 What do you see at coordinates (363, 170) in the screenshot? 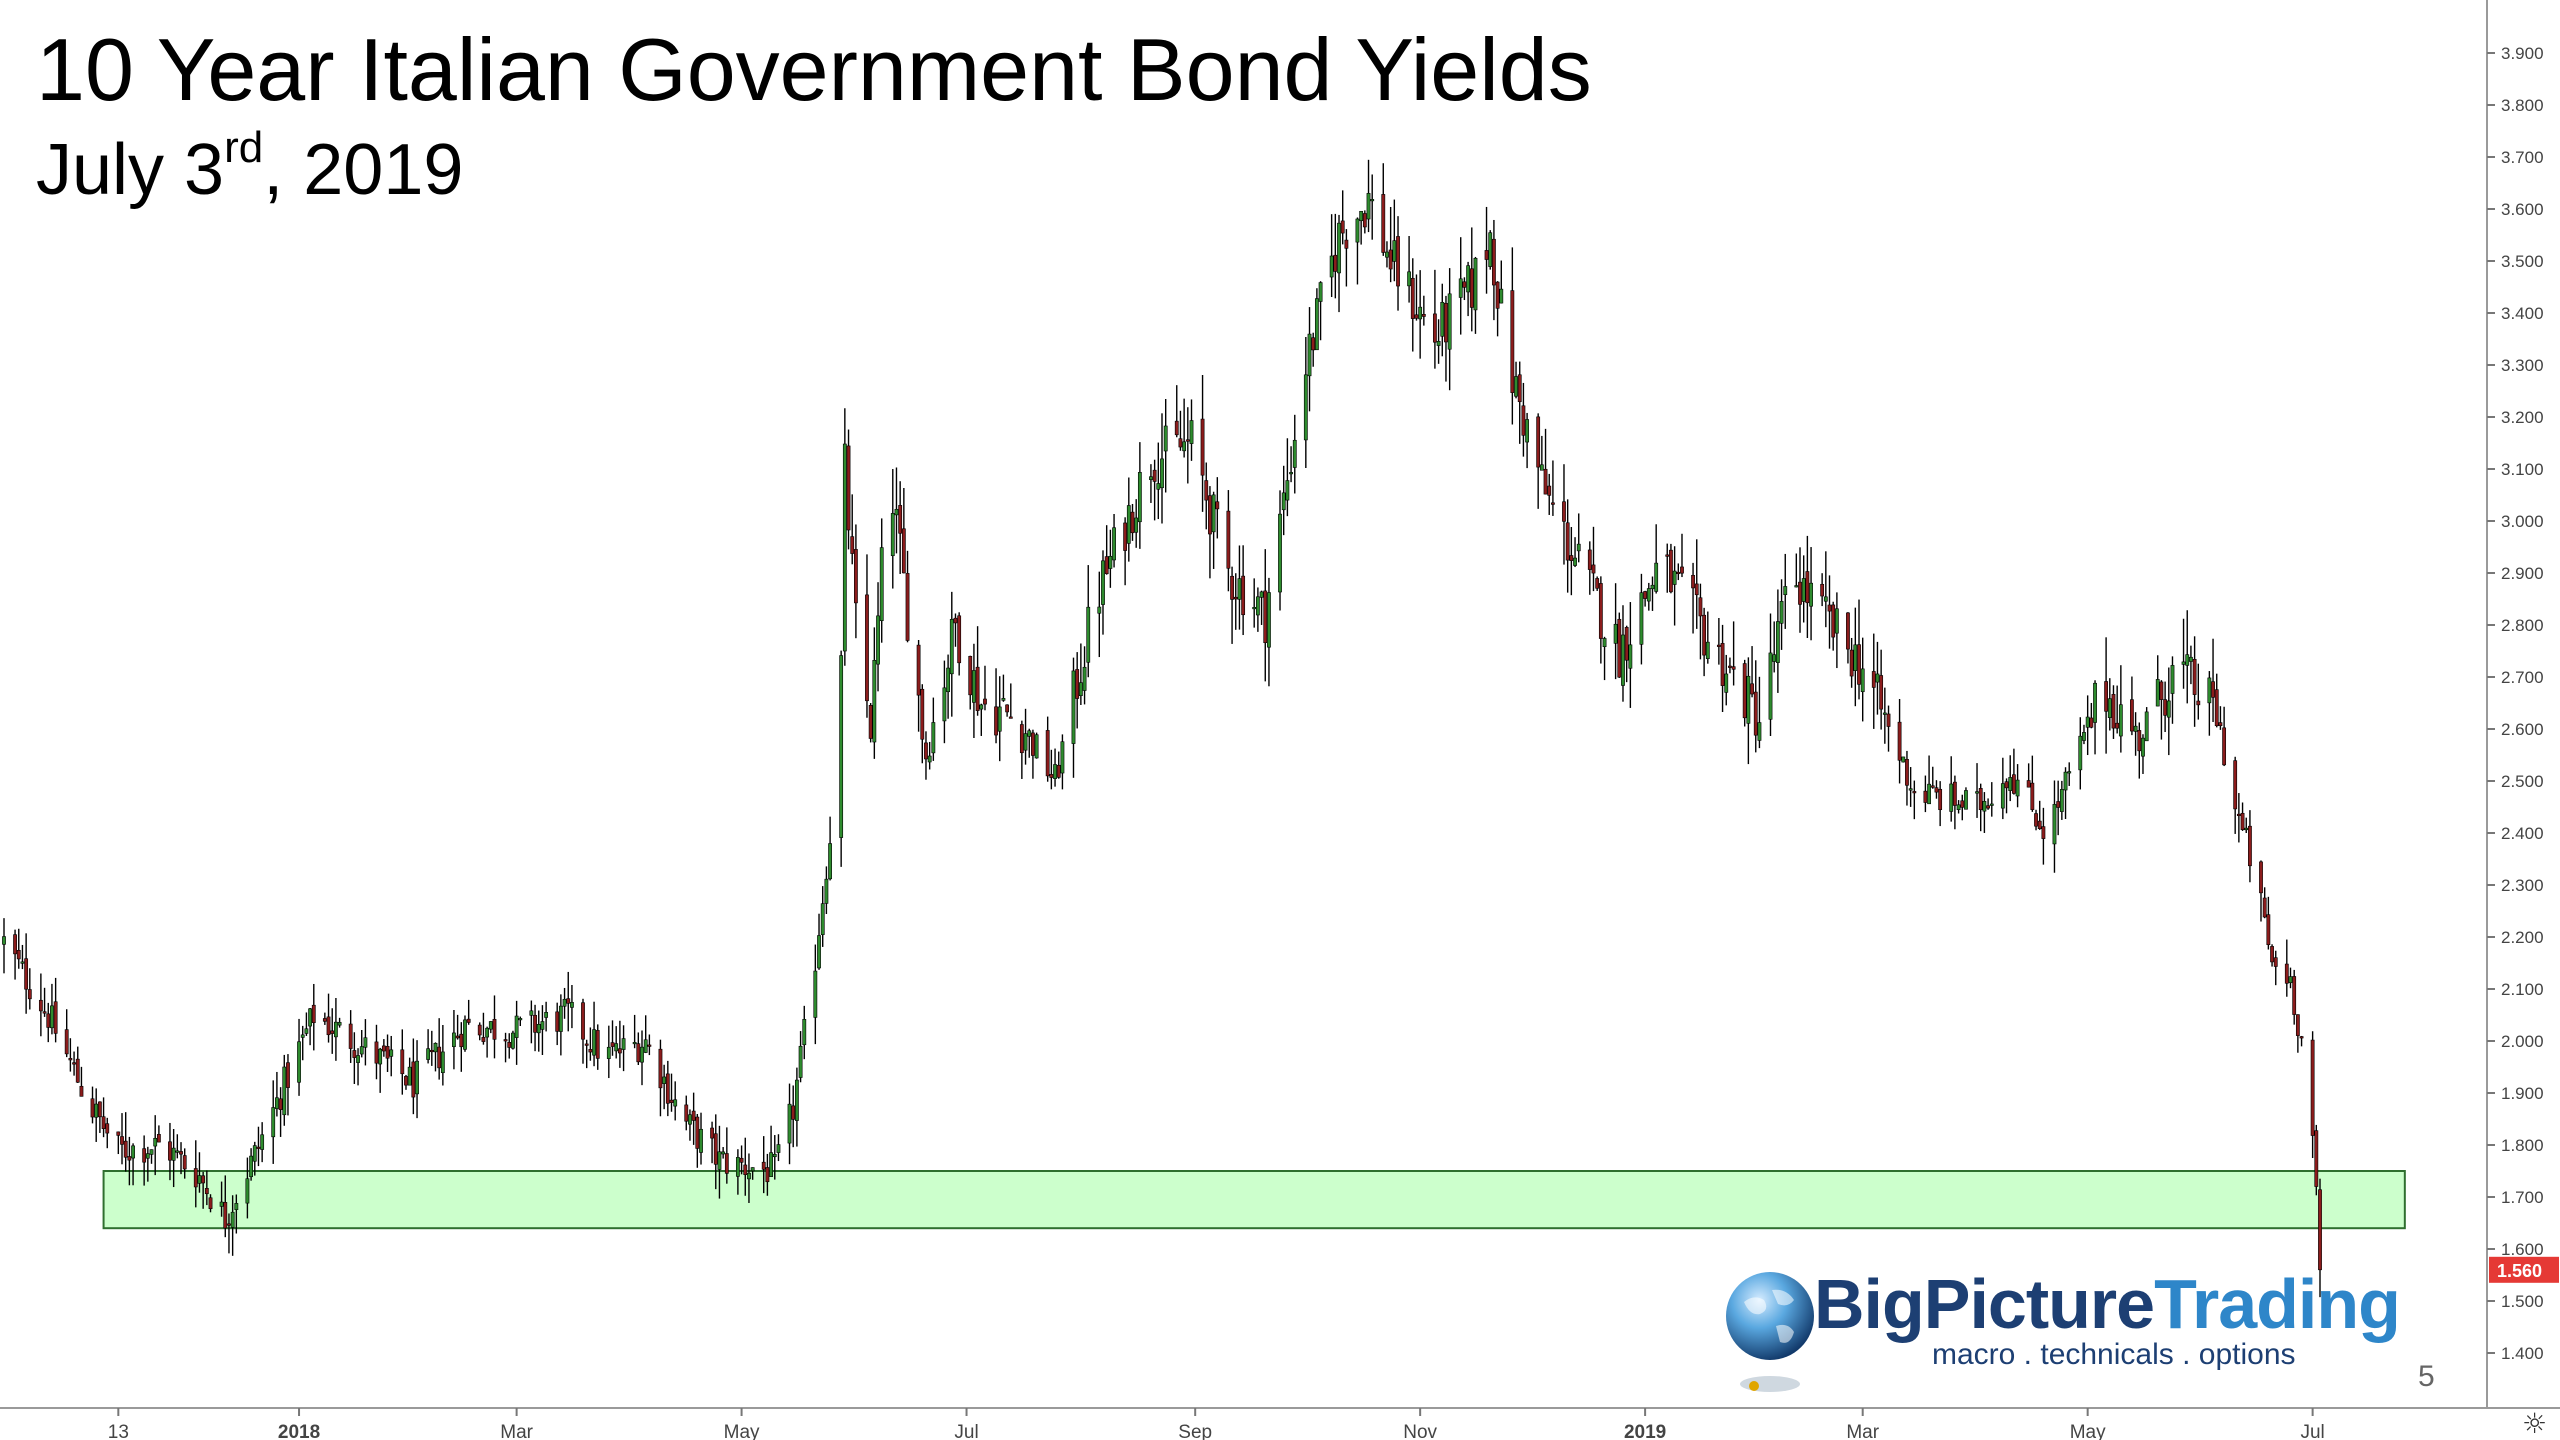
I see `date-year: , 2019` at bounding box center [363, 170].